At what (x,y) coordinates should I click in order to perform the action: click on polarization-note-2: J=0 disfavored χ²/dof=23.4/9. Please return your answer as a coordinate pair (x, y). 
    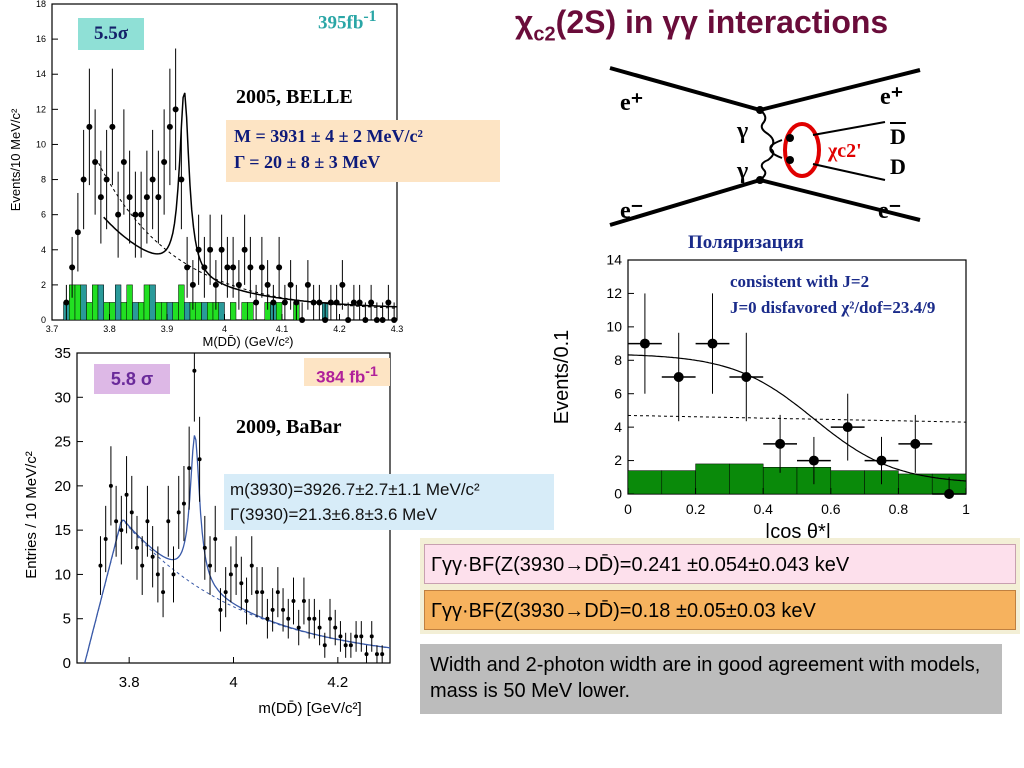
    Looking at the image, I should click on (833, 307).